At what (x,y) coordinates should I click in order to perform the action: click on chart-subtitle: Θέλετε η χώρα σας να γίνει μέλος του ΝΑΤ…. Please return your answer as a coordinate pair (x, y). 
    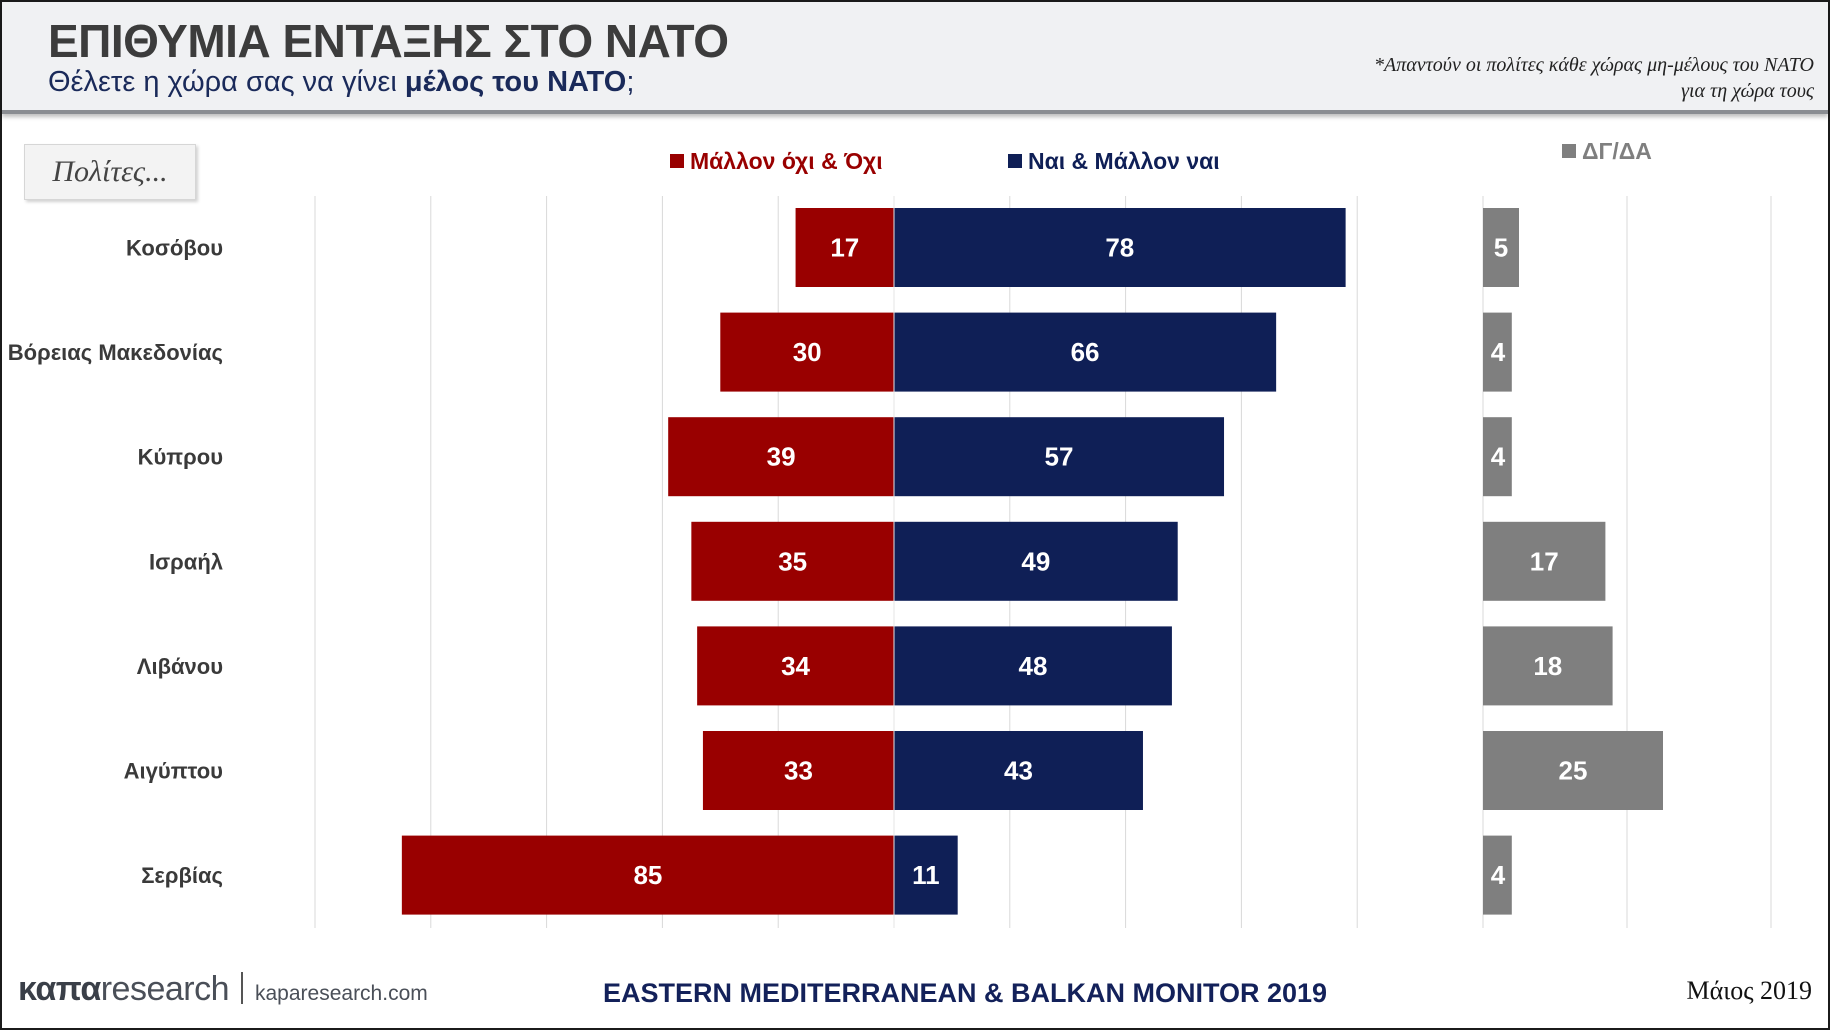
    Looking at the image, I should click on (341, 82).